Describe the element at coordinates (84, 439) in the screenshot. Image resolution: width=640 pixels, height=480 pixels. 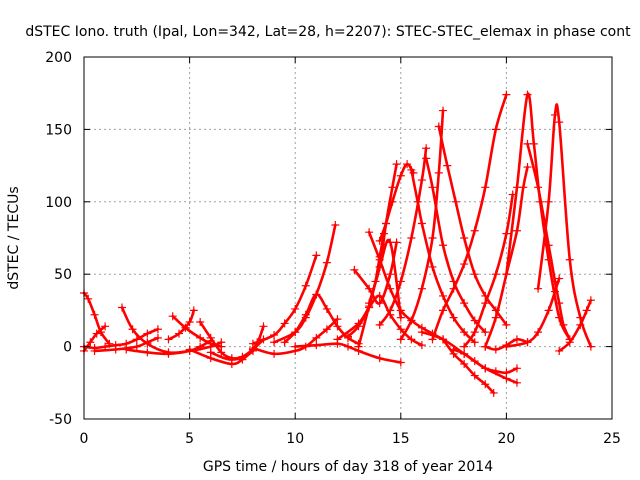
I see `x-tick-label: 0` at that location.